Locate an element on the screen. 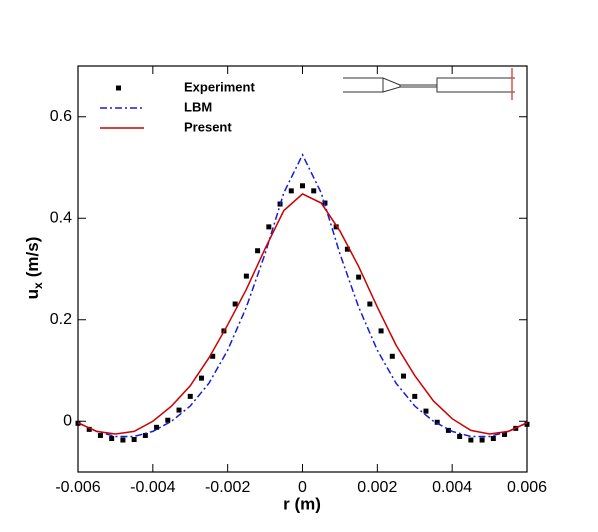  y-label-sub: x is located at coordinates (38, 285).